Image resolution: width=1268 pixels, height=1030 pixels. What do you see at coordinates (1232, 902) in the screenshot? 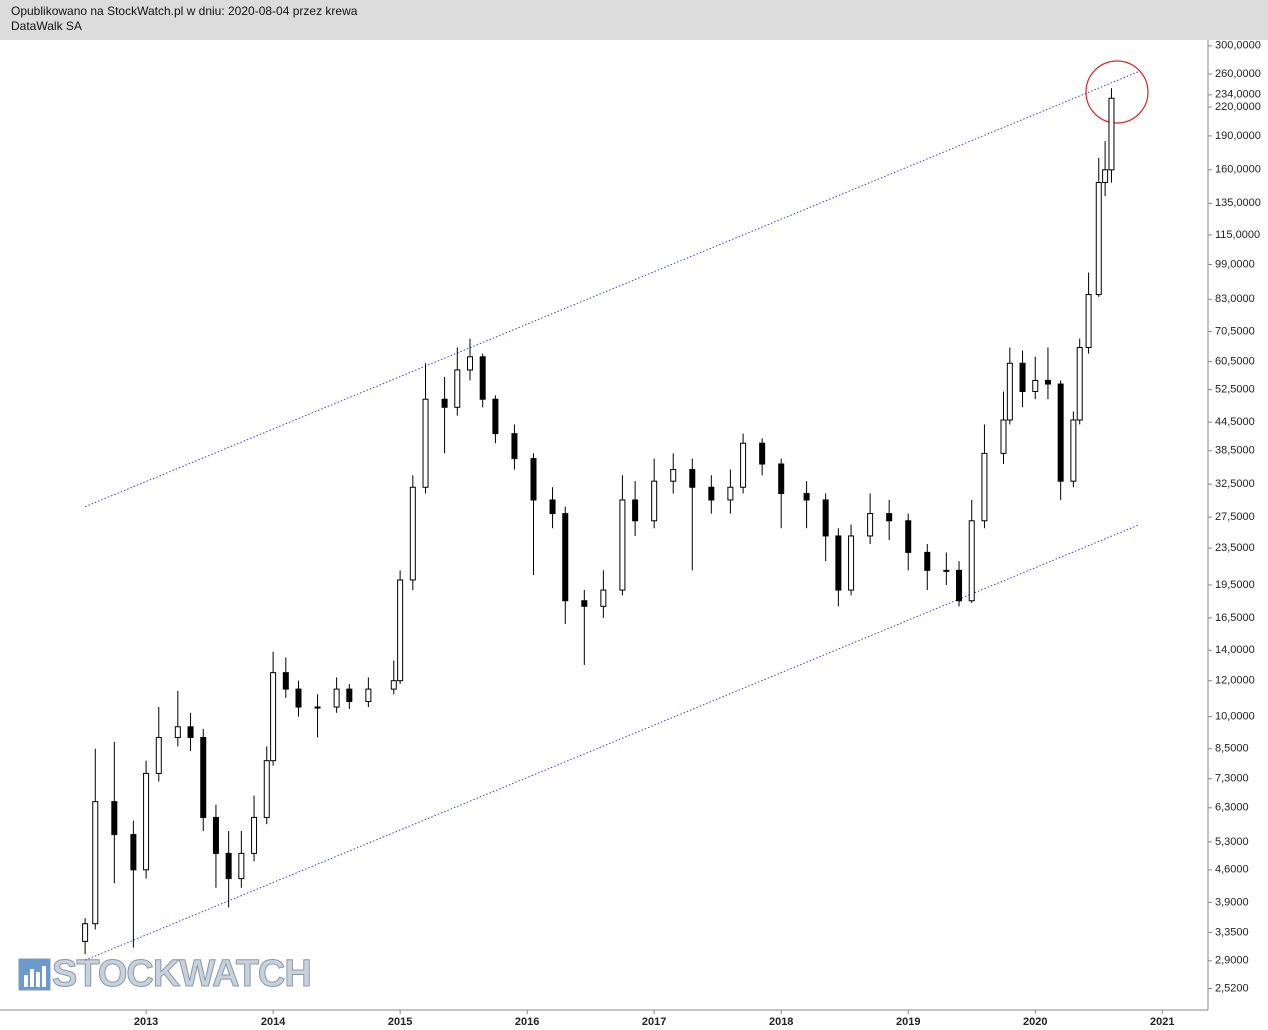
I see `y-tick-label: 3,9000` at bounding box center [1232, 902].